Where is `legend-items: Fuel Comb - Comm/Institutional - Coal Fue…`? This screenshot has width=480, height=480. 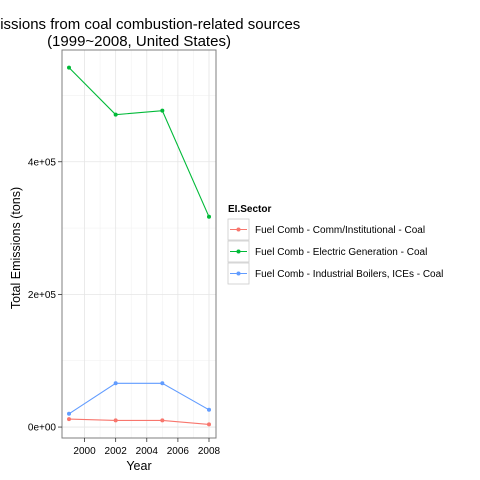 legend-items: Fuel Comb - Comm/Institutional - Coal Fue… is located at coordinates (335, 251).